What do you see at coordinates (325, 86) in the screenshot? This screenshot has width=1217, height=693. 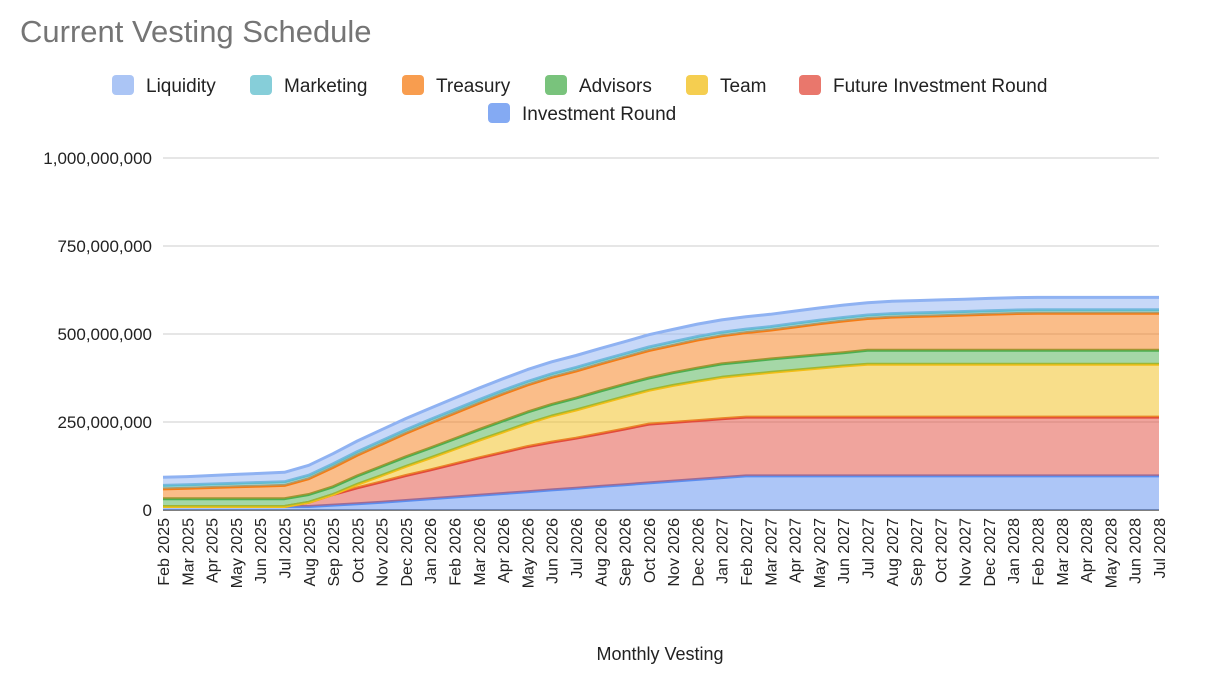 I see `legend-label: Marketing` at bounding box center [325, 86].